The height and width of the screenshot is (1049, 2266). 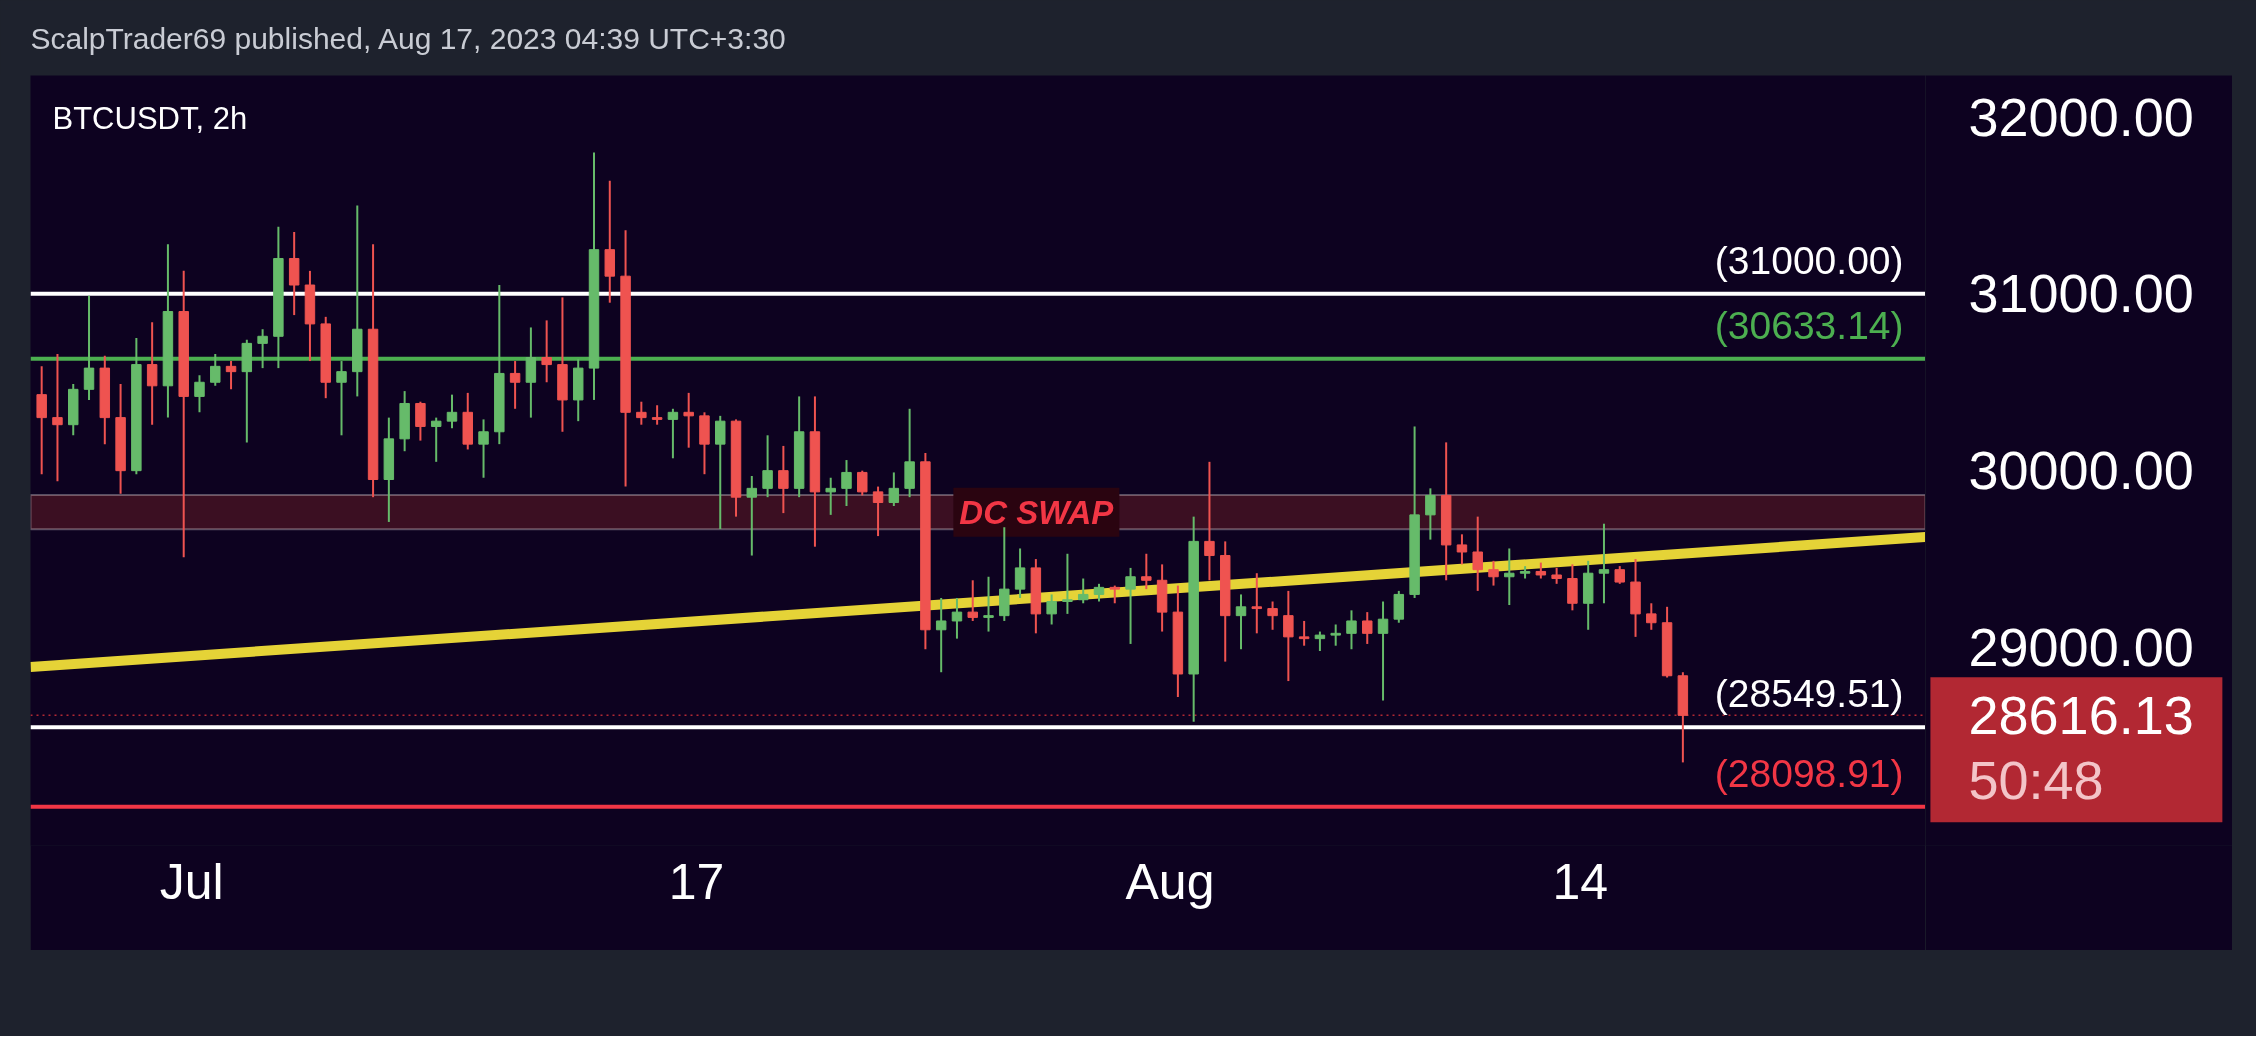 I want to click on ref-line-label: (31000.00), so click(x=1809, y=260).